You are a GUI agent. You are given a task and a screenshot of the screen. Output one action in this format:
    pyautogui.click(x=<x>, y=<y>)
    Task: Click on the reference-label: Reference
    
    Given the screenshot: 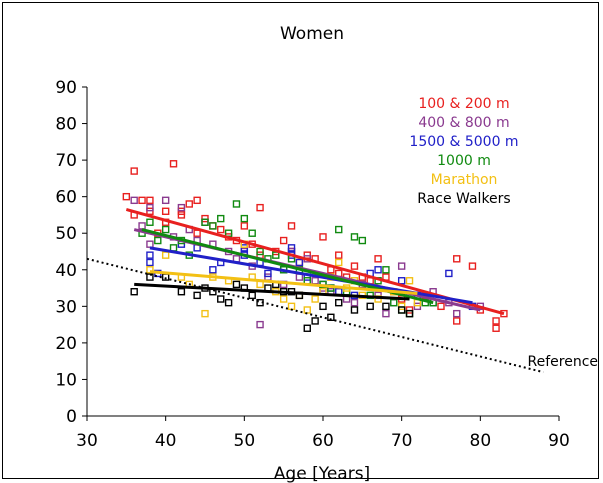 What is the action you would take?
    pyautogui.click(x=563, y=362)
    